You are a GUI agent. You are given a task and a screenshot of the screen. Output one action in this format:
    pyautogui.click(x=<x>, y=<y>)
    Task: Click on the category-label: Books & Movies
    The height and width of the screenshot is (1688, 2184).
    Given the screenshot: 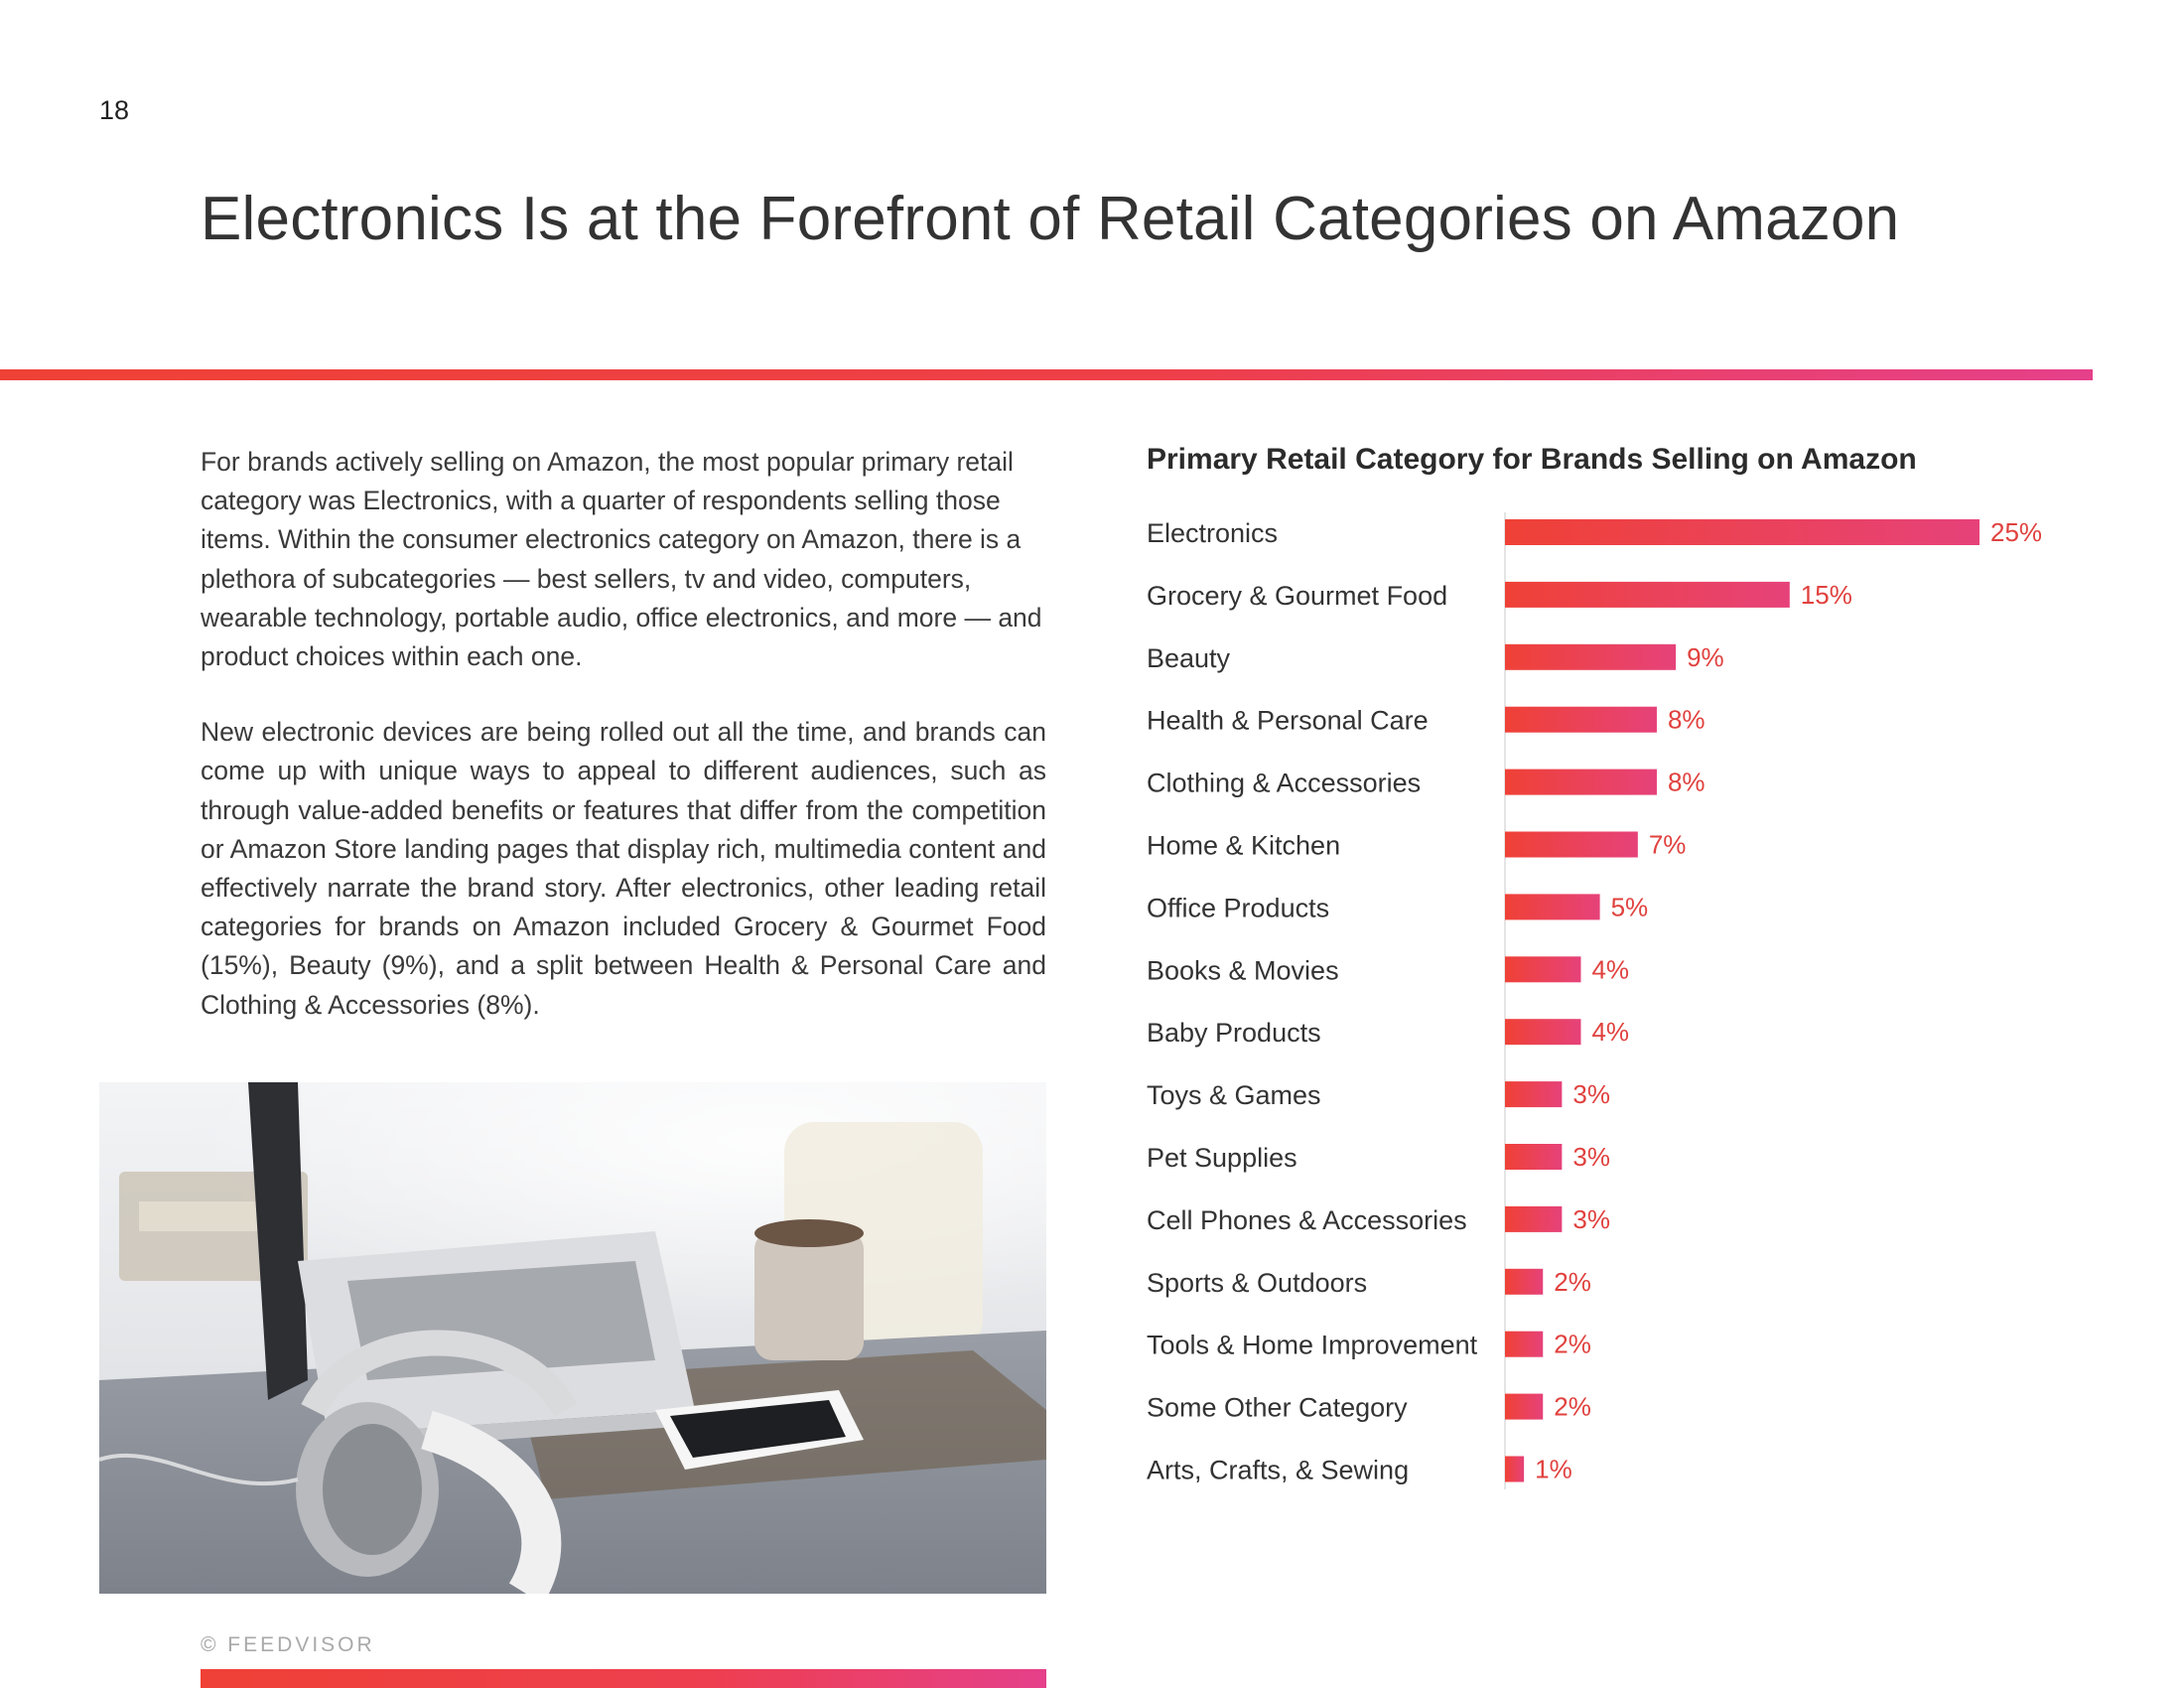 What is the action you would take?
    pyautogui.click(x=1243, y=970)
    